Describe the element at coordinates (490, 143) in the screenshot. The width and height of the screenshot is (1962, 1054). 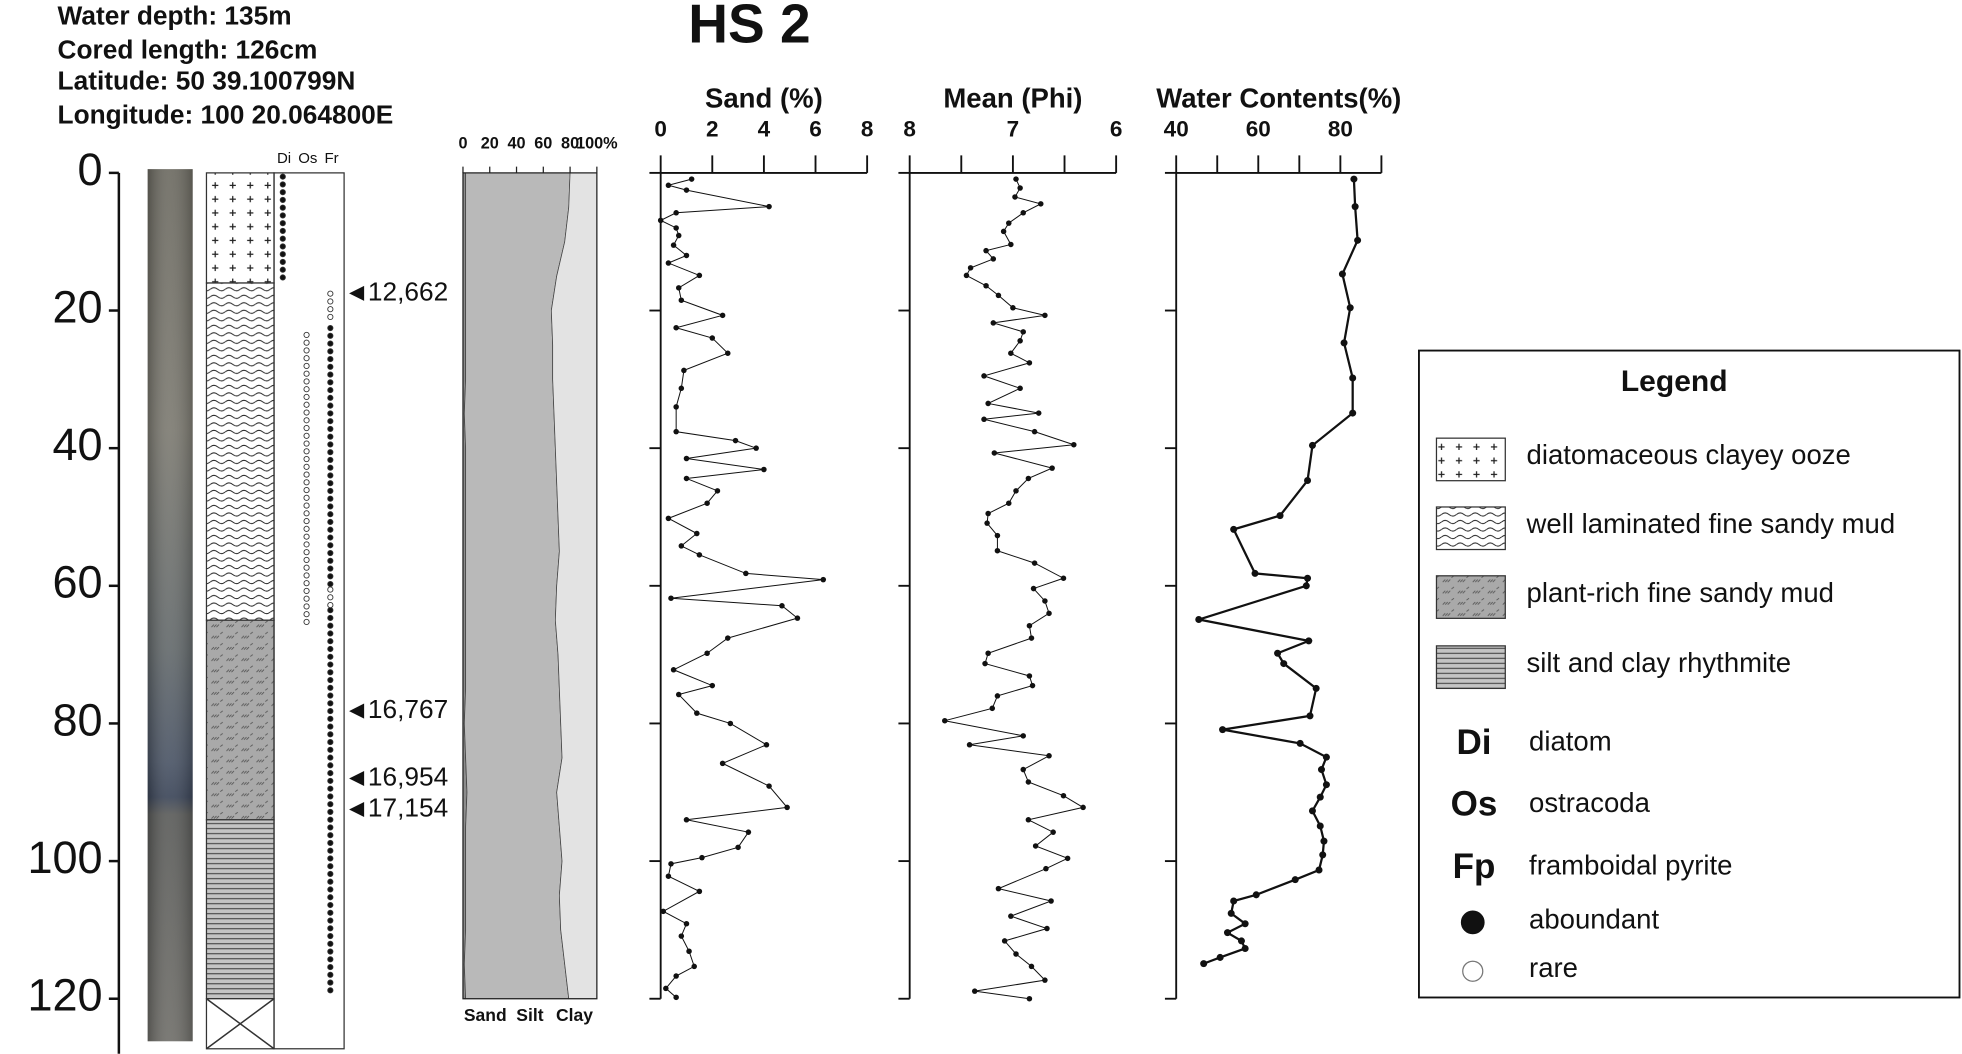
I see `x-tick-label: 20` at that location.